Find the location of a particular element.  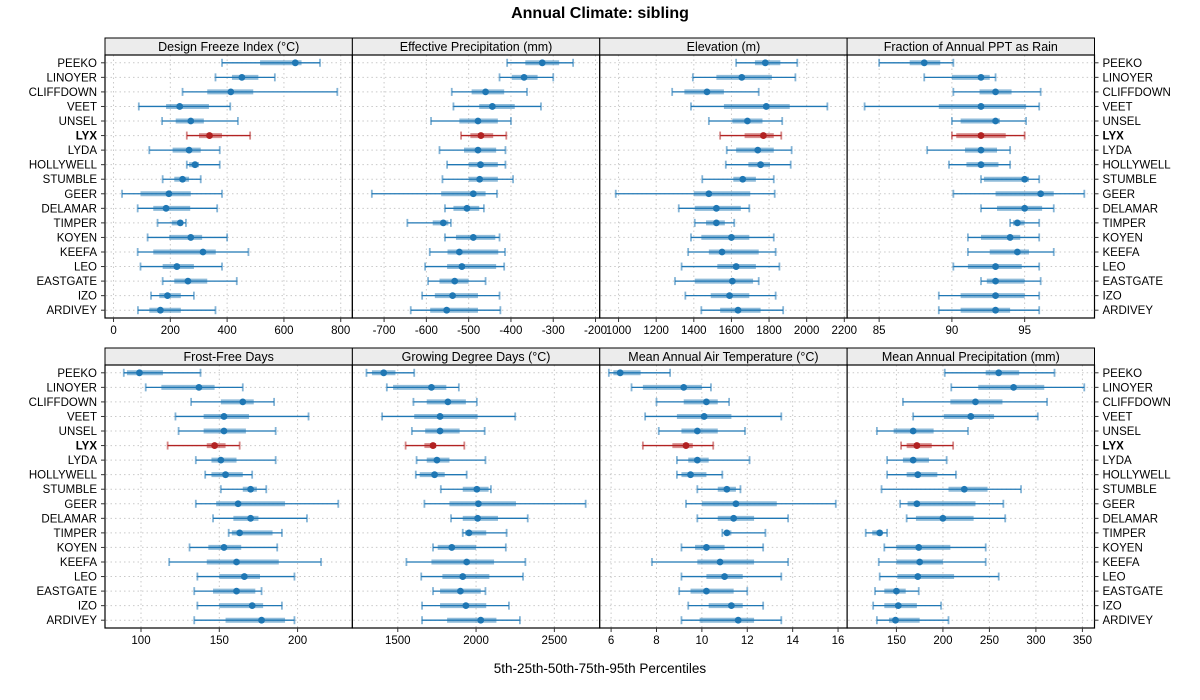

strip-title: Elevation (m) is located at coordinates (724, 47).